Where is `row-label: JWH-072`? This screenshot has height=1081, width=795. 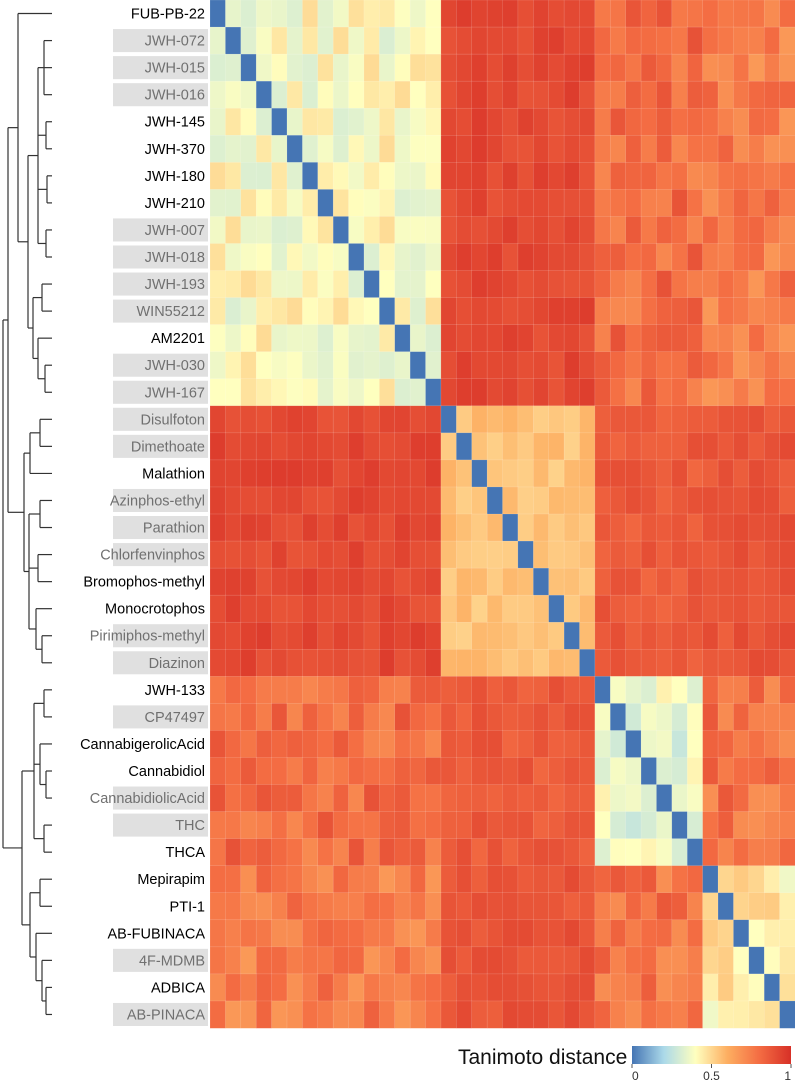
row-label: JWH-072 is located at coordinates (175, 42).